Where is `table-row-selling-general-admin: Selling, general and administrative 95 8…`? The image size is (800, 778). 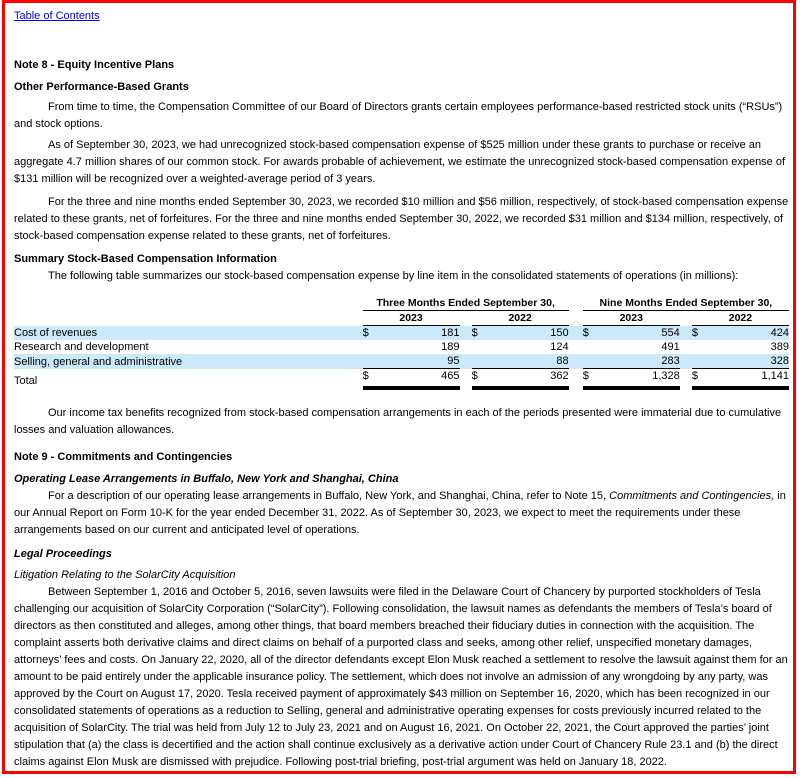 table-row-selling-general-admin: Selling, general and administrative 95 8… is located at coordinates (401, 361).